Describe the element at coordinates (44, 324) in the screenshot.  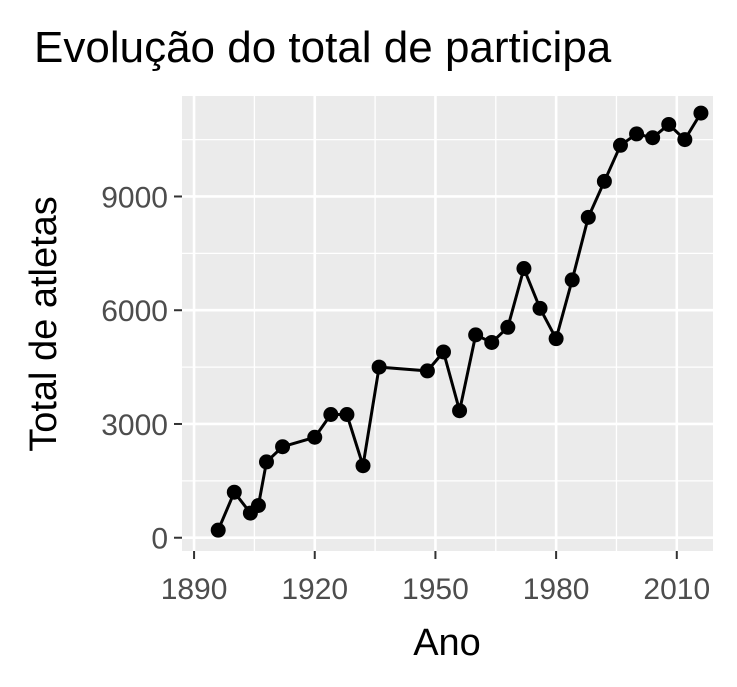
I see `y-axis-title: Total de atletas` at that location.